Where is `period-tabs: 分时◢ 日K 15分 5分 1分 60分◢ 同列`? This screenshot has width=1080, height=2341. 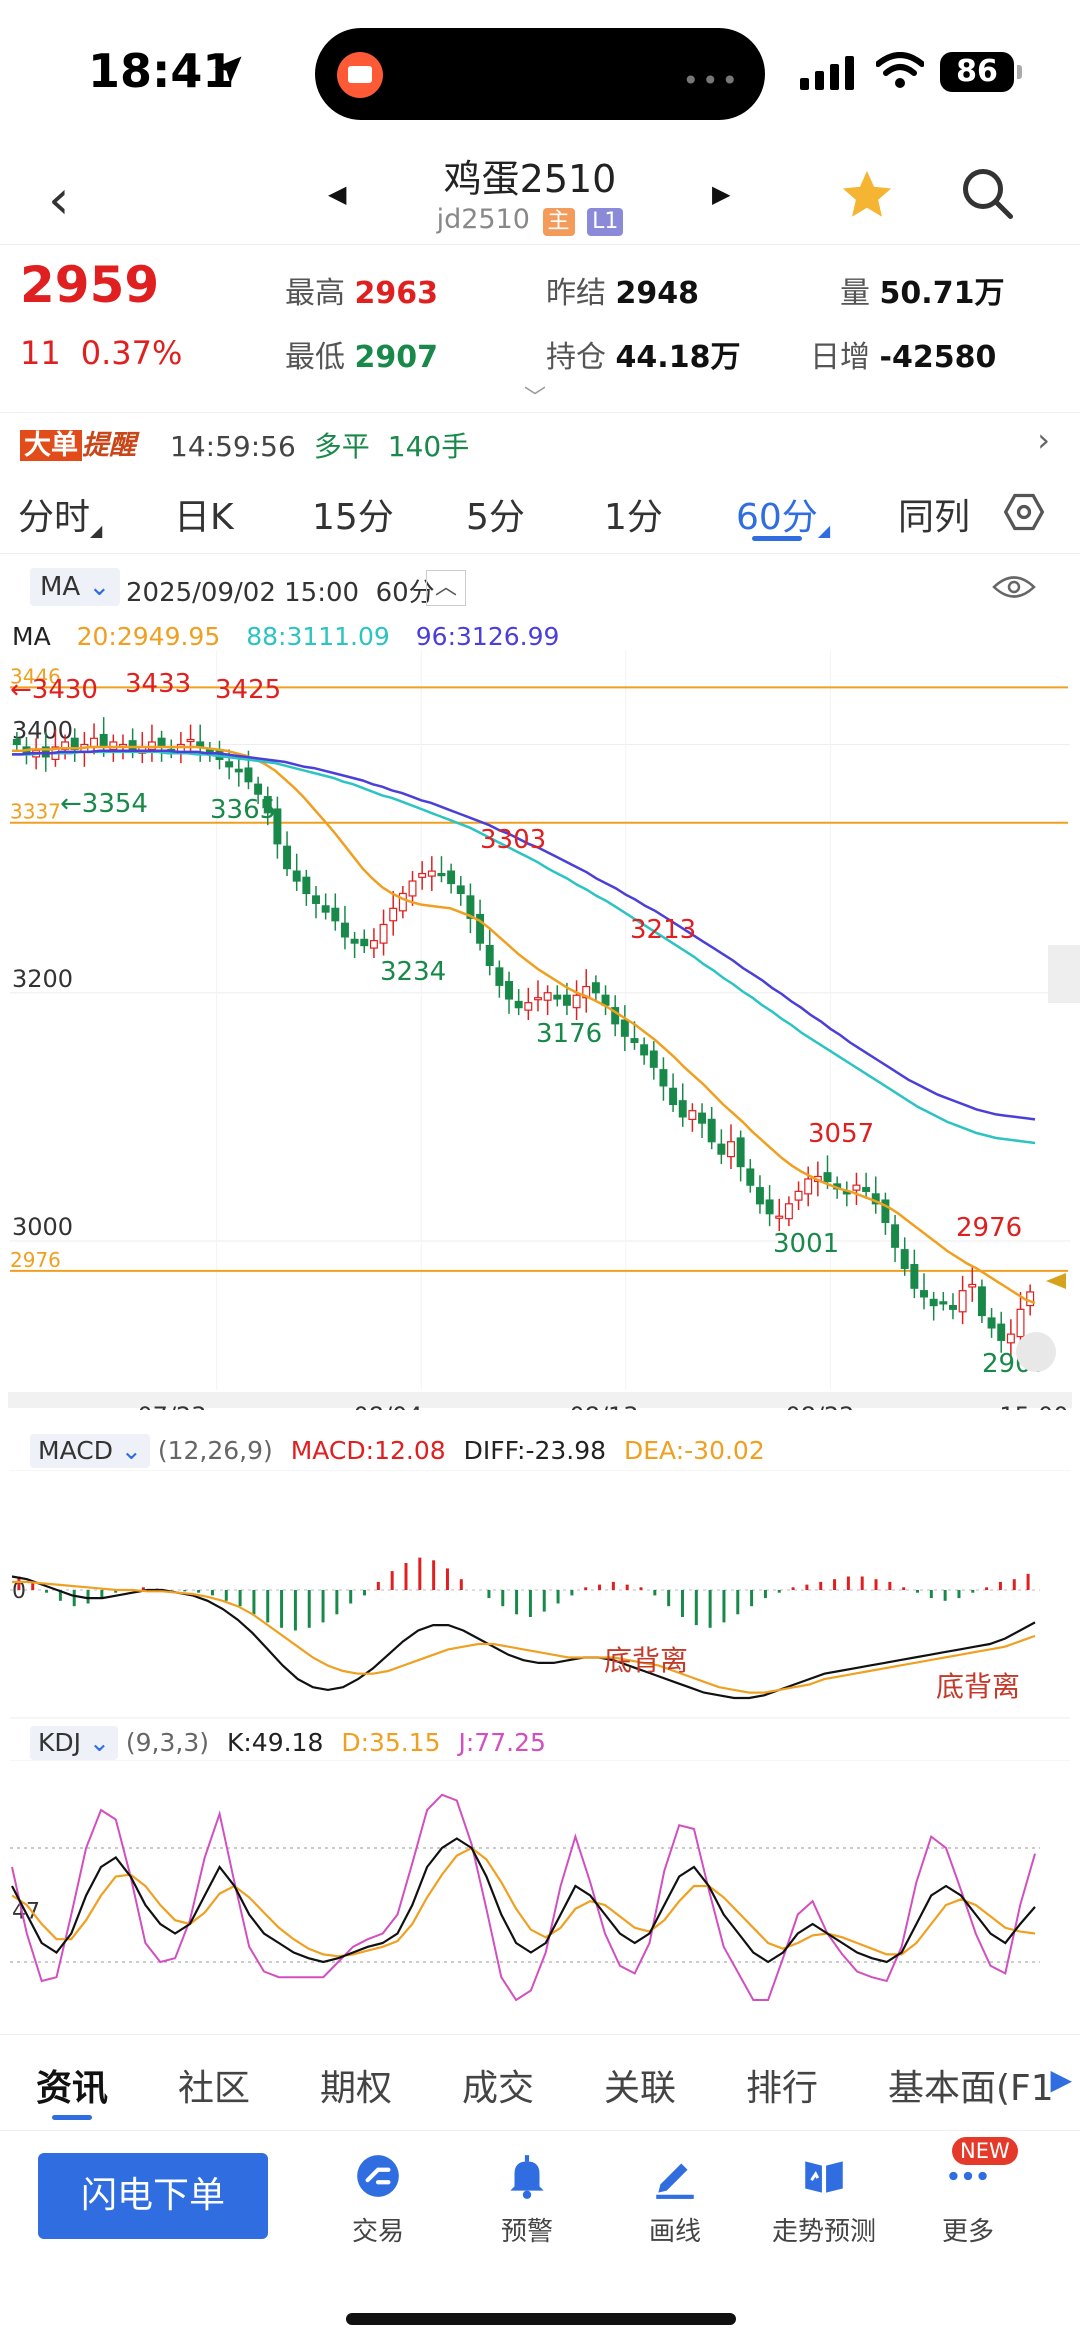
period-tabs: 分时◢ 日K 15分 5分 1分 60分◢ 同列 is located at coordinates (540, 514).